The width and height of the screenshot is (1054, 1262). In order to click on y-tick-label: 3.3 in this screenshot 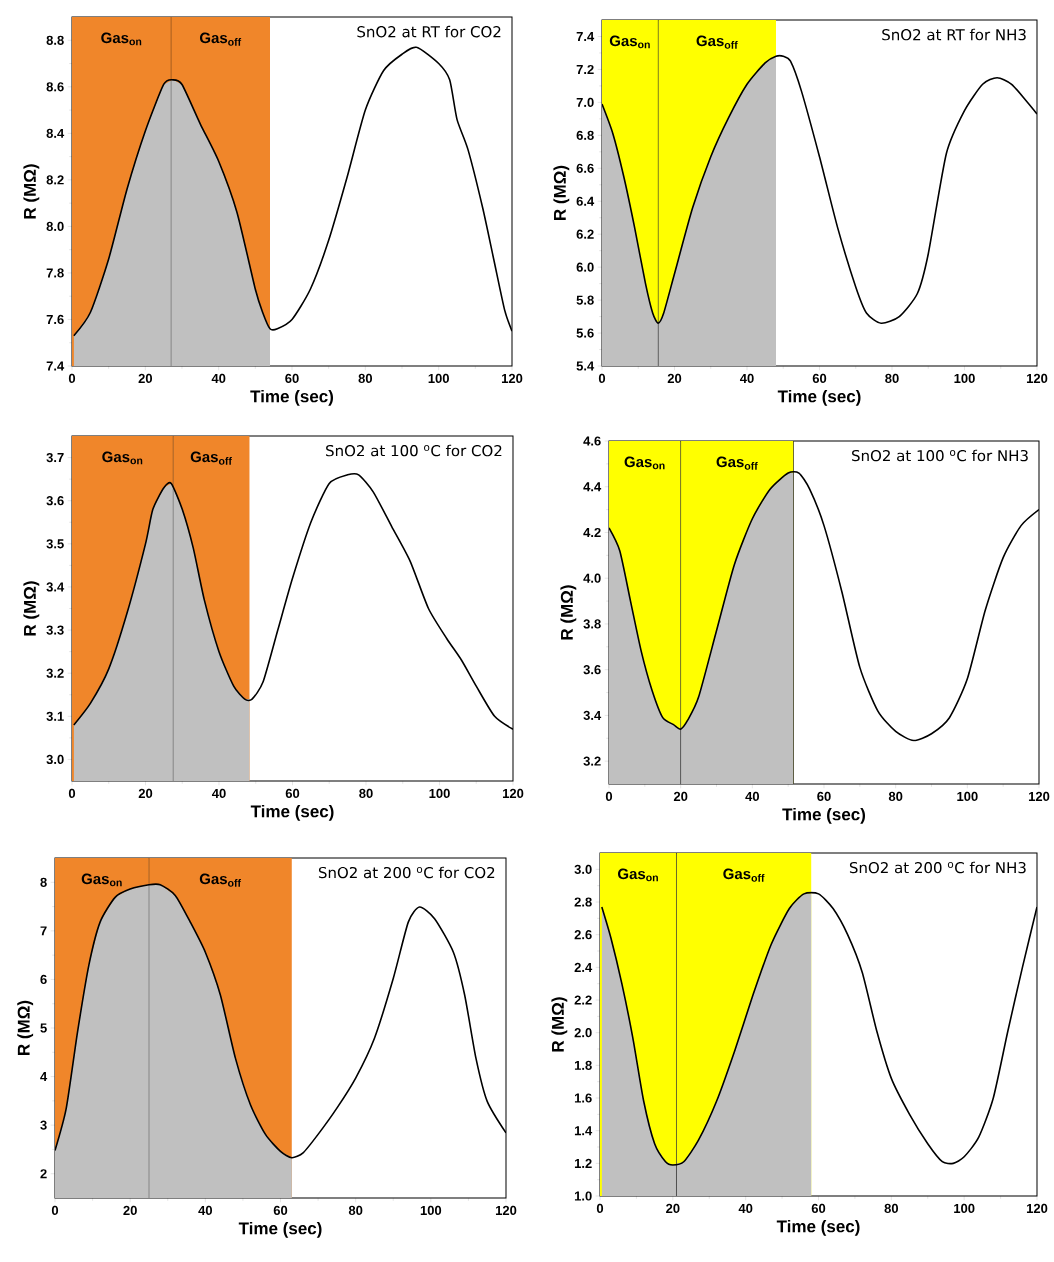, I will do `click(55, 630)`.